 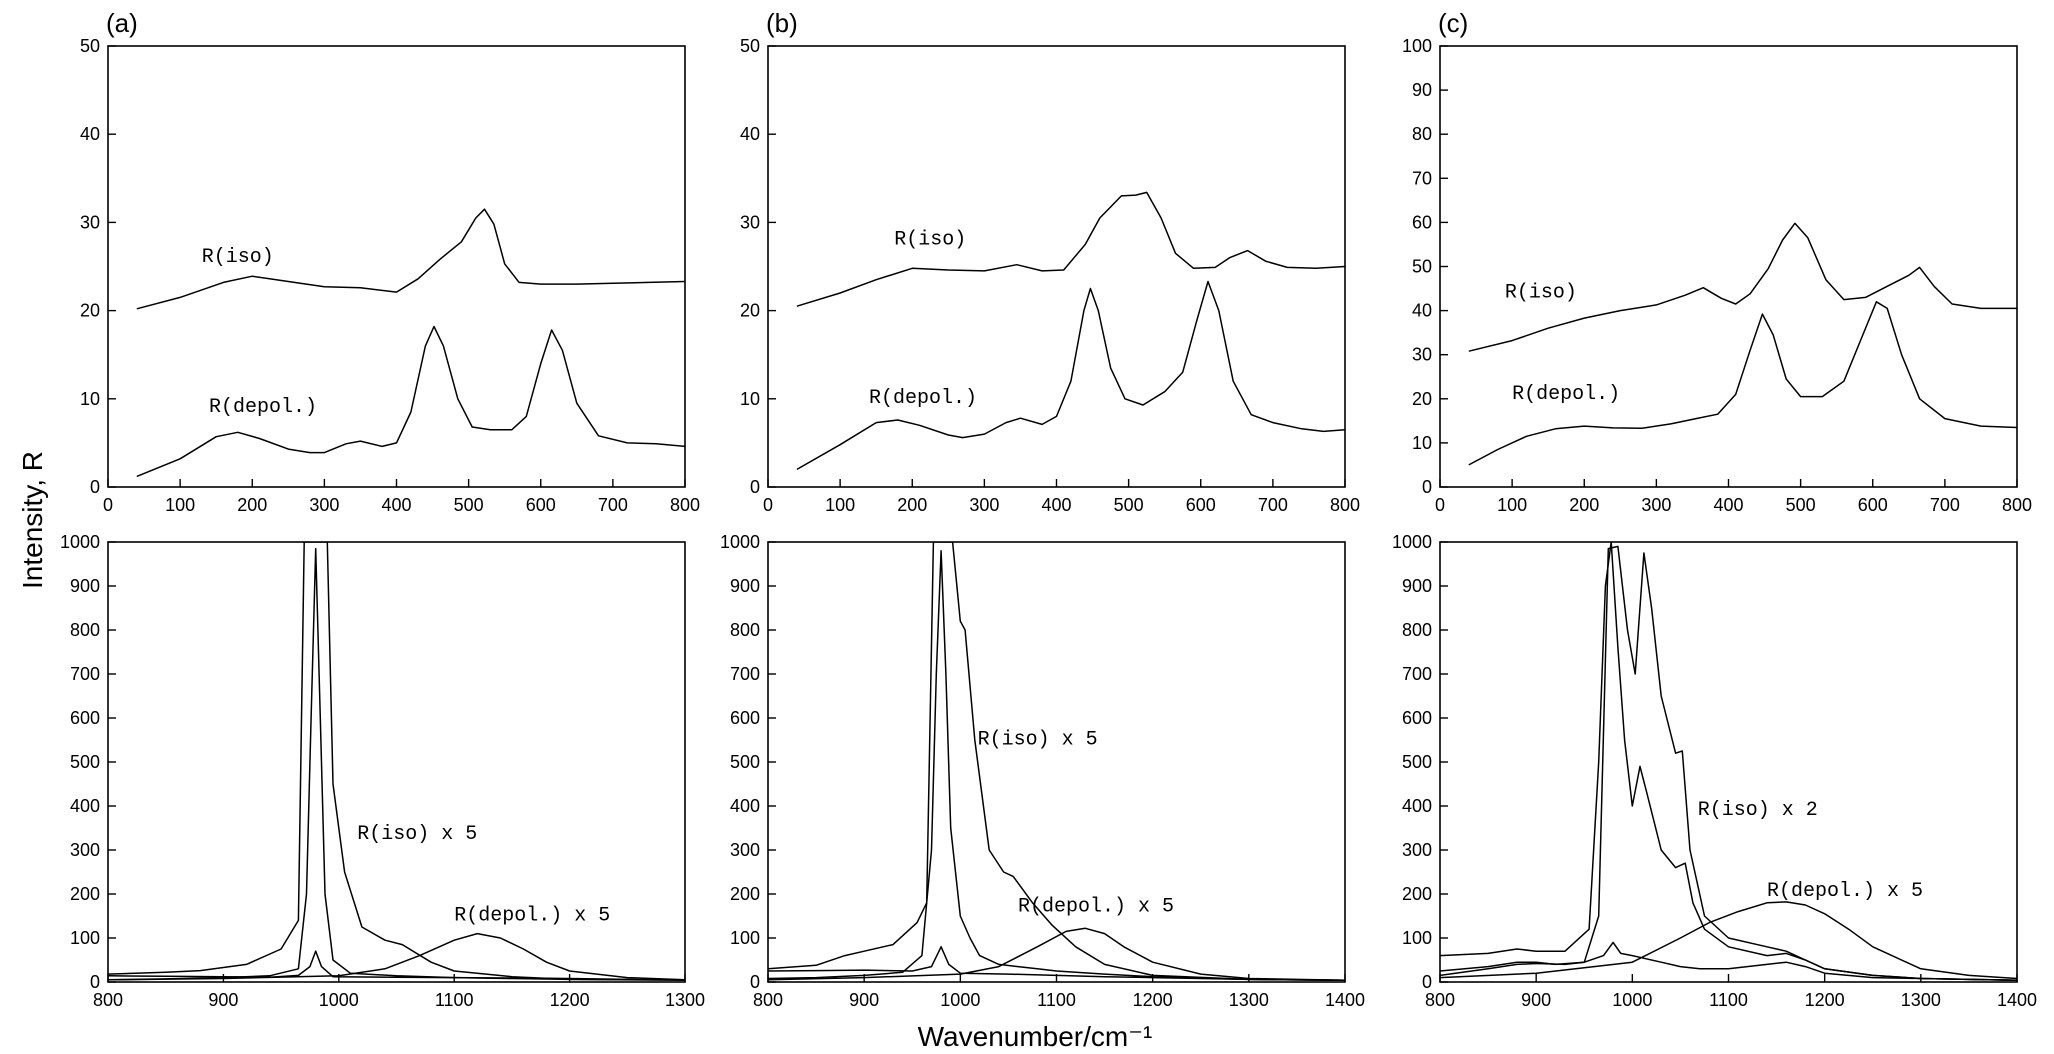 What do you see at coordinates (1758, 810) in the screenshot?
I see `series-annotation: R(iso) x 2` at bounding box center [1758, 810].